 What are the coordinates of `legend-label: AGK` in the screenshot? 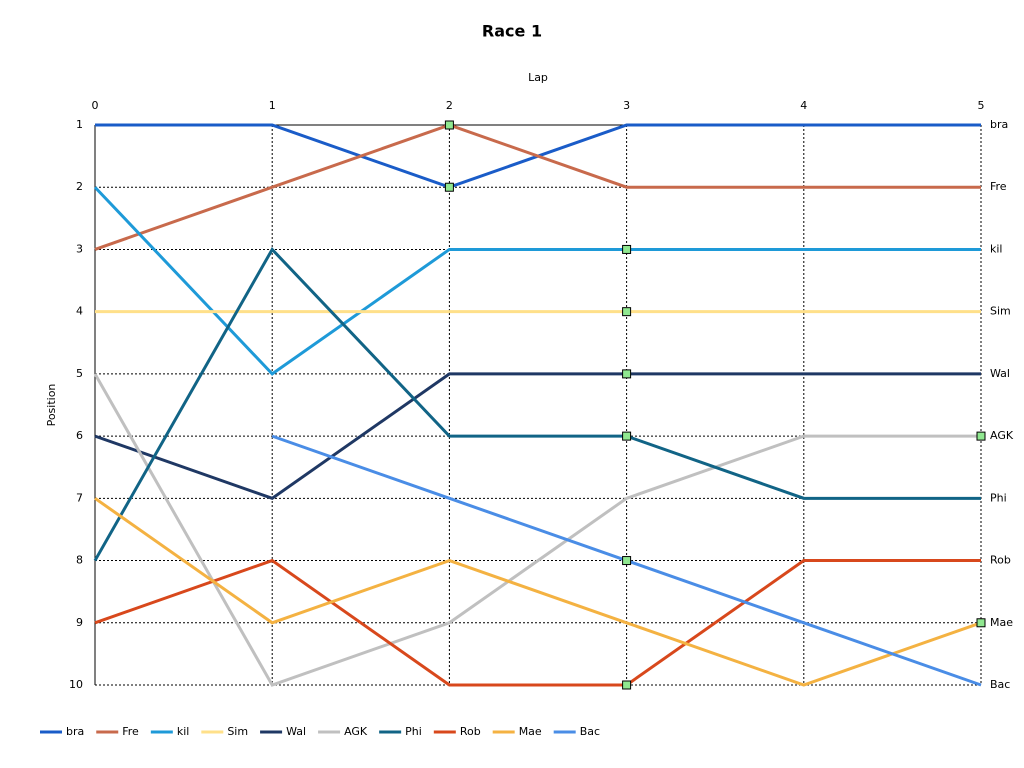 It's located at (356, 731).